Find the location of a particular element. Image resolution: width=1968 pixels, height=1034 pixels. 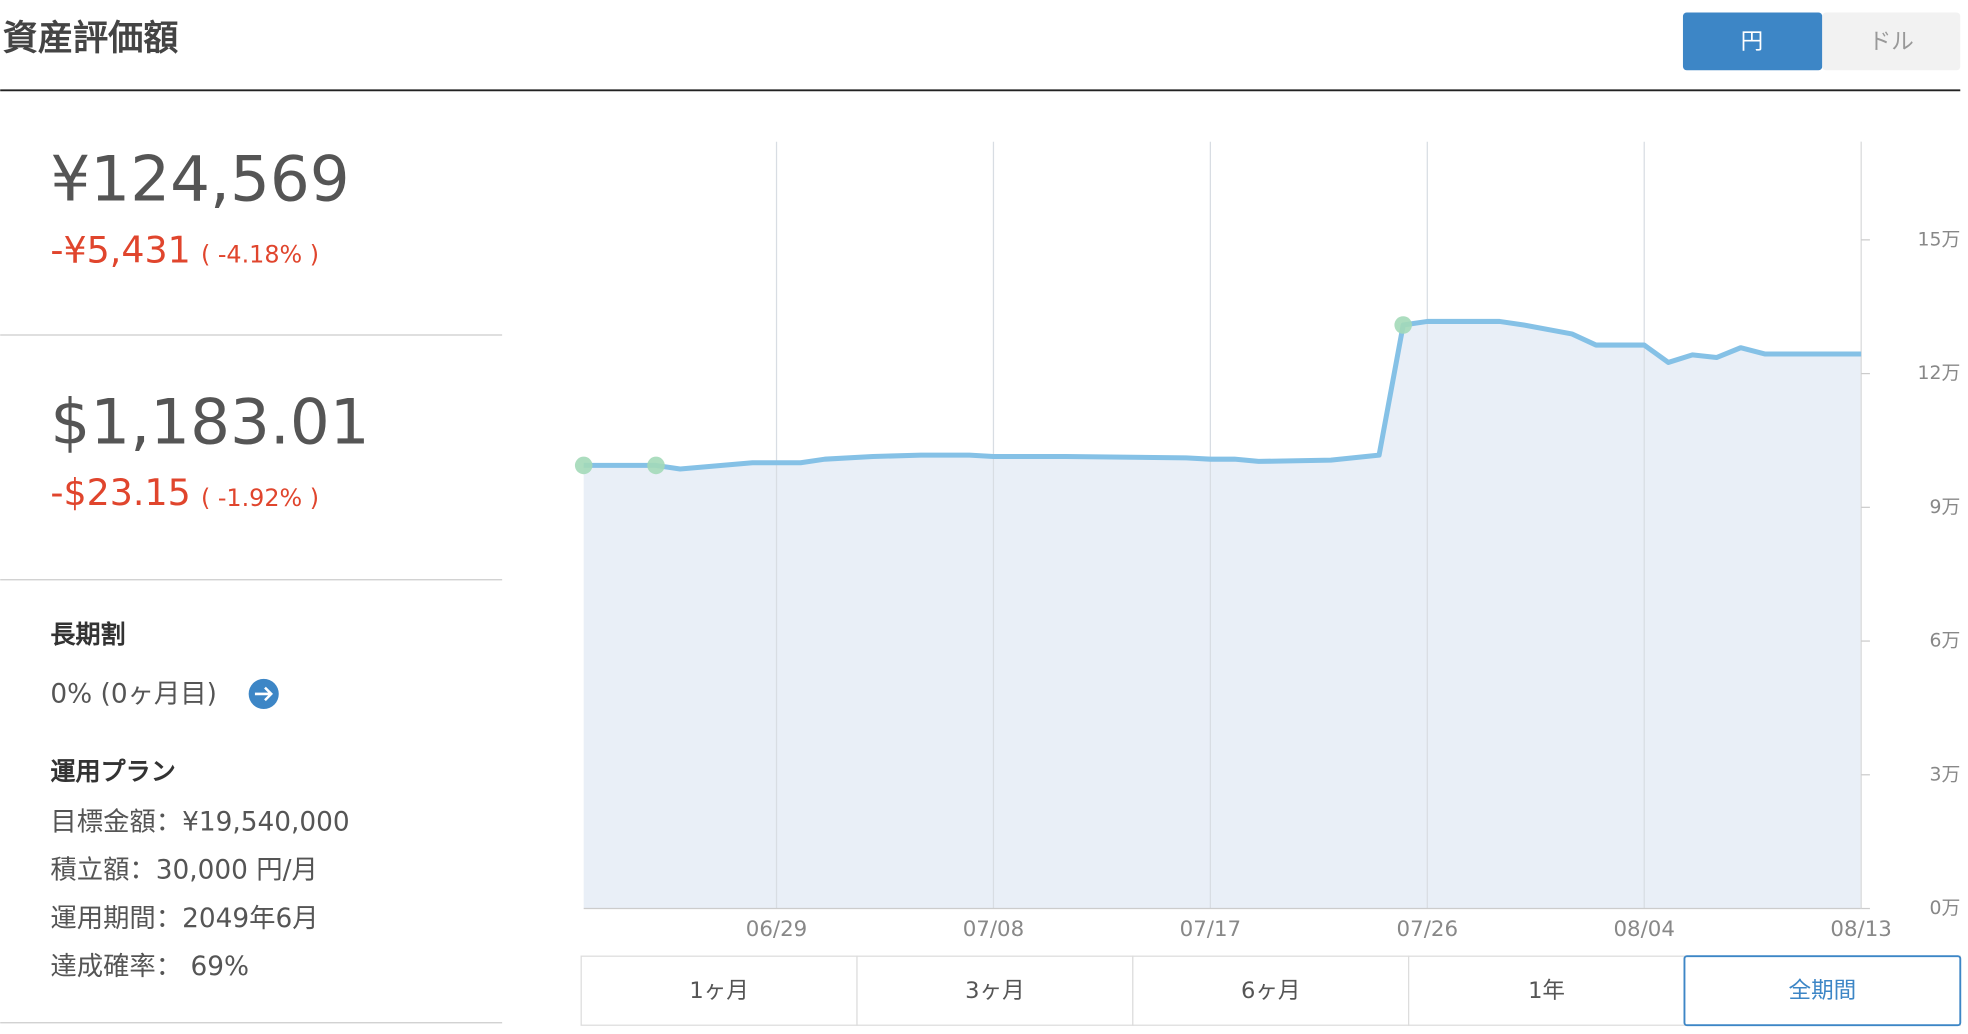

x-tick-label: 08/04 is located at coordinates (1643, 929).